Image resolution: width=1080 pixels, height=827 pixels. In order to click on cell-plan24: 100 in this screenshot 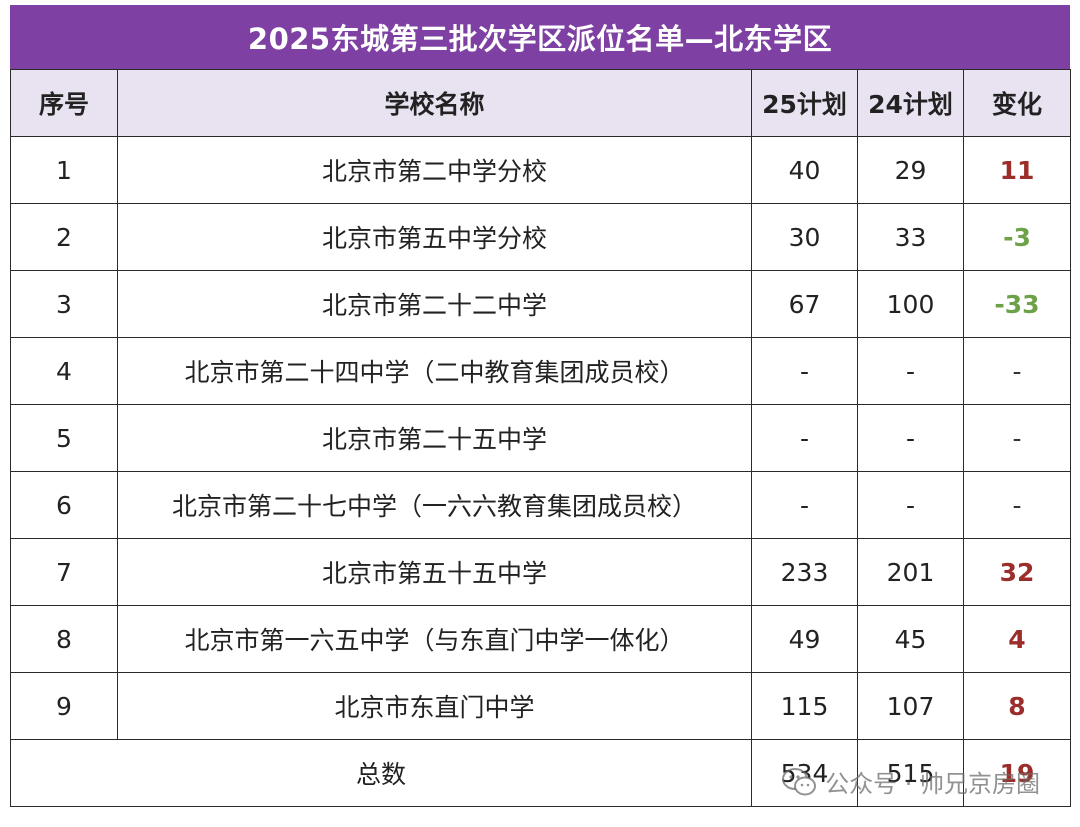, I will do `click(910, 304)`.